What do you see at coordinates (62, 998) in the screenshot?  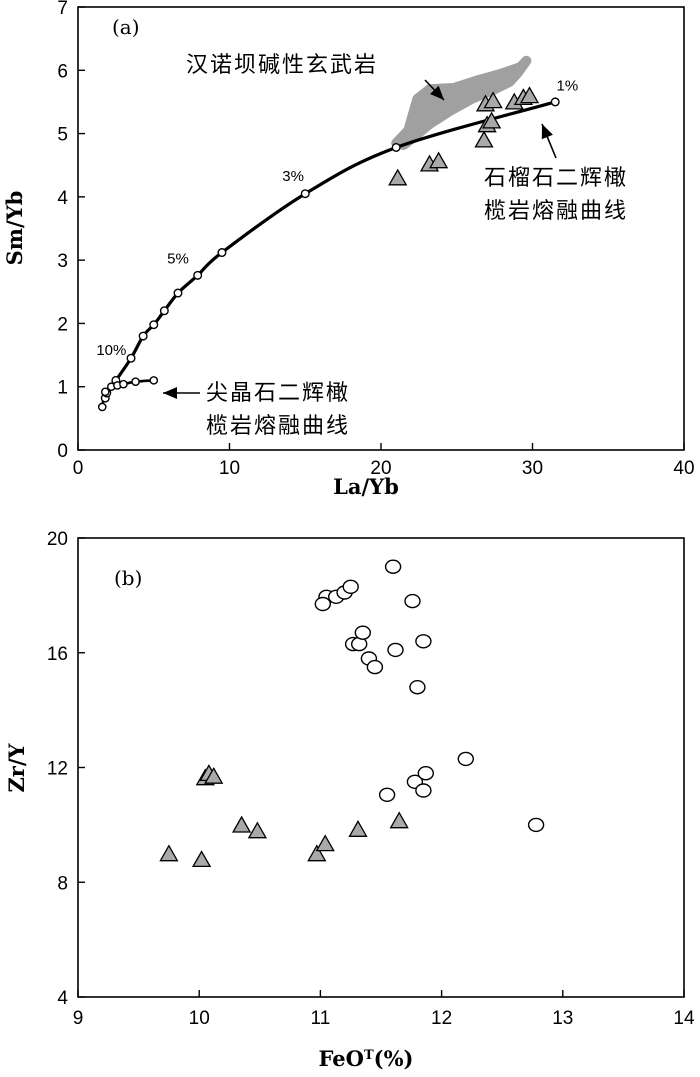 I see `y-tick-label-b: 4` at bounding box center [62, 998].